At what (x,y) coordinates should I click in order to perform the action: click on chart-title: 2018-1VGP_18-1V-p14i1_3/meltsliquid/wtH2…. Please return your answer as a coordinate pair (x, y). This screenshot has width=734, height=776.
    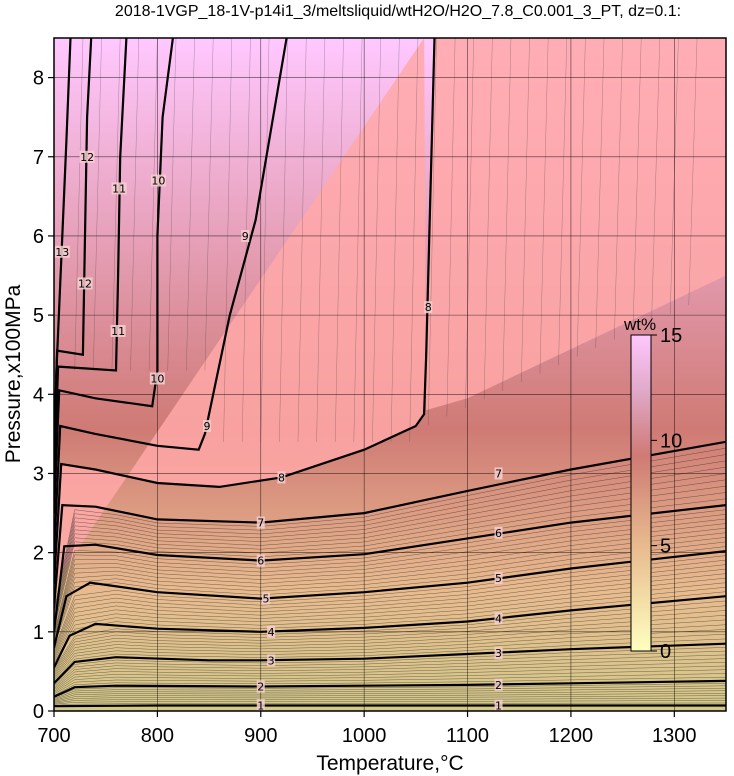
    Looking at the image, I should click on (398, 11).